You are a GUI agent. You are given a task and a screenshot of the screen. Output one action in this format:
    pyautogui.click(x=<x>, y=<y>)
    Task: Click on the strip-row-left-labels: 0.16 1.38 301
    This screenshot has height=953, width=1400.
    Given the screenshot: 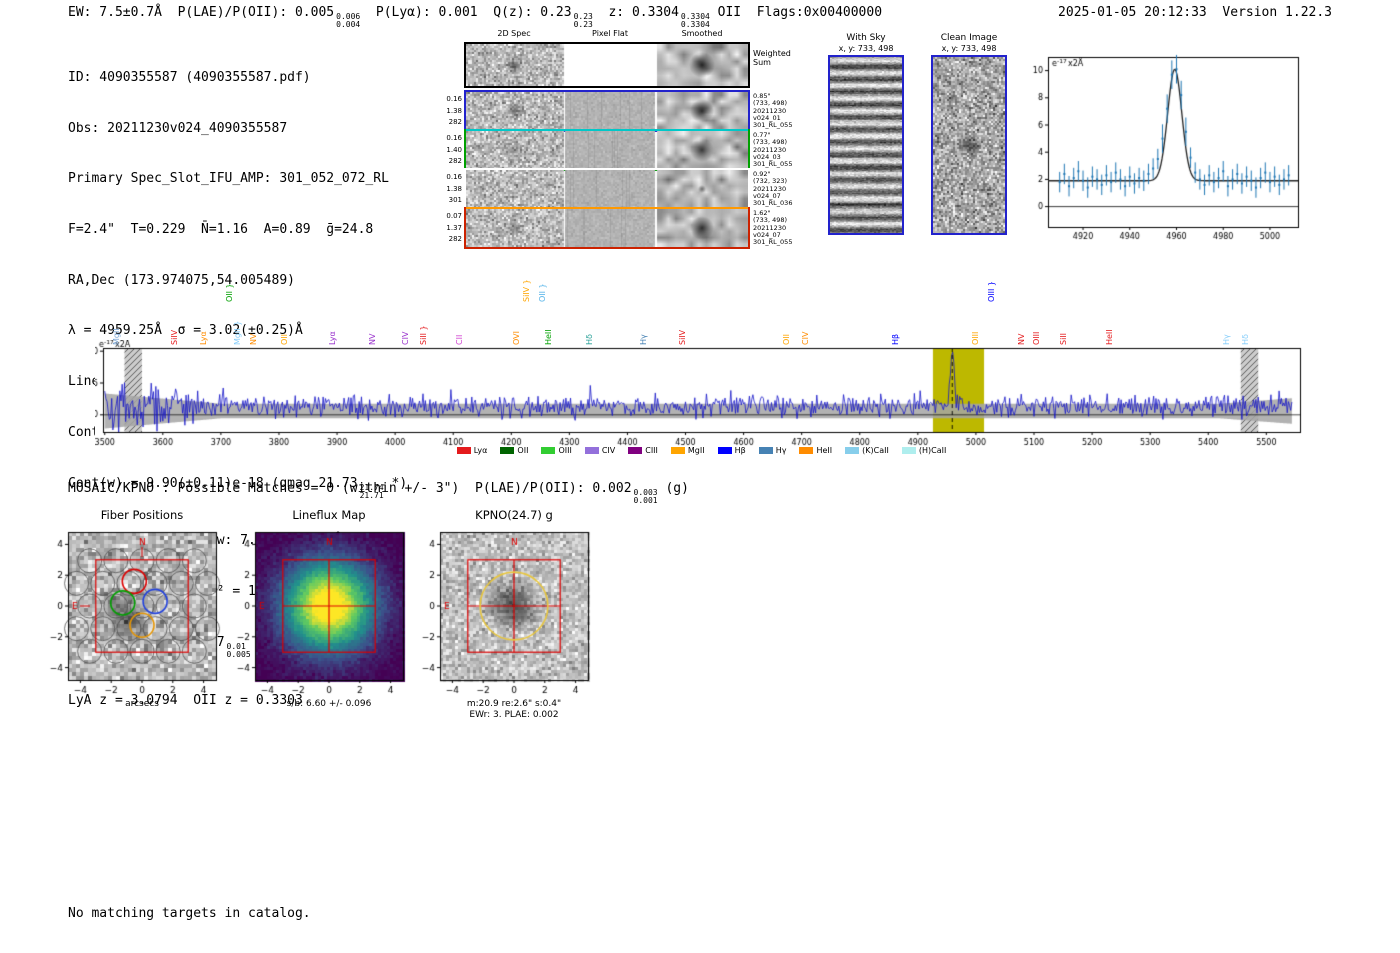 What is the action you would take?
    pyautogui.click(x=454, y=188)
    